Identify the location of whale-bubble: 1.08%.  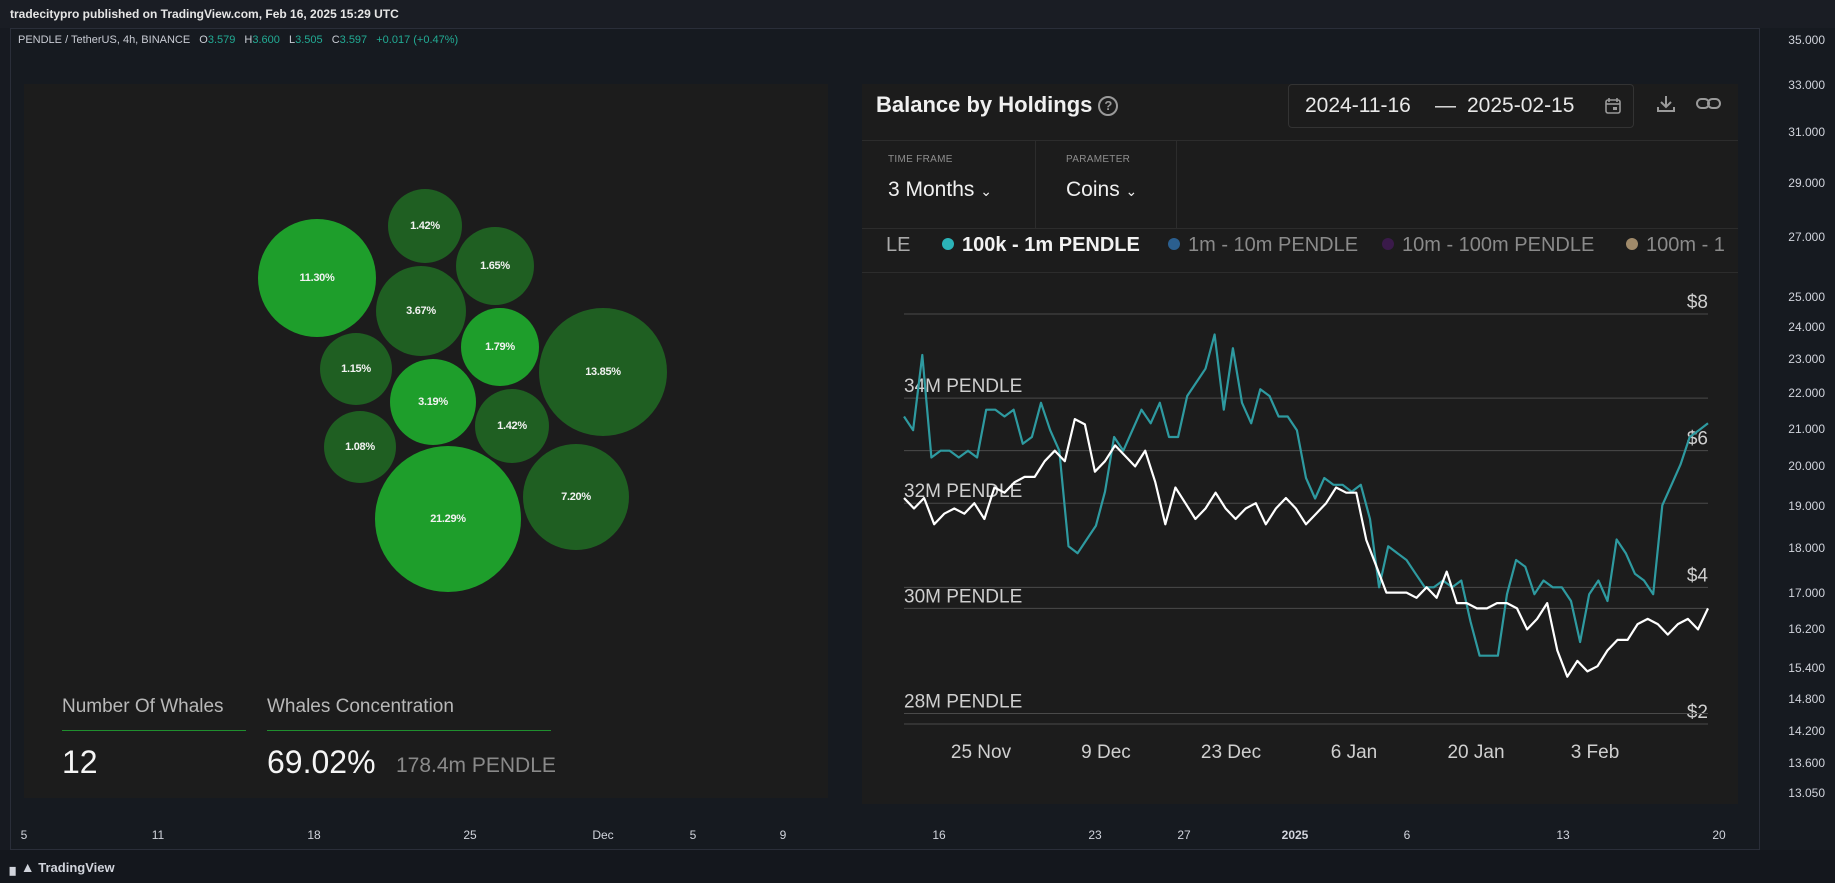
(360, 447).